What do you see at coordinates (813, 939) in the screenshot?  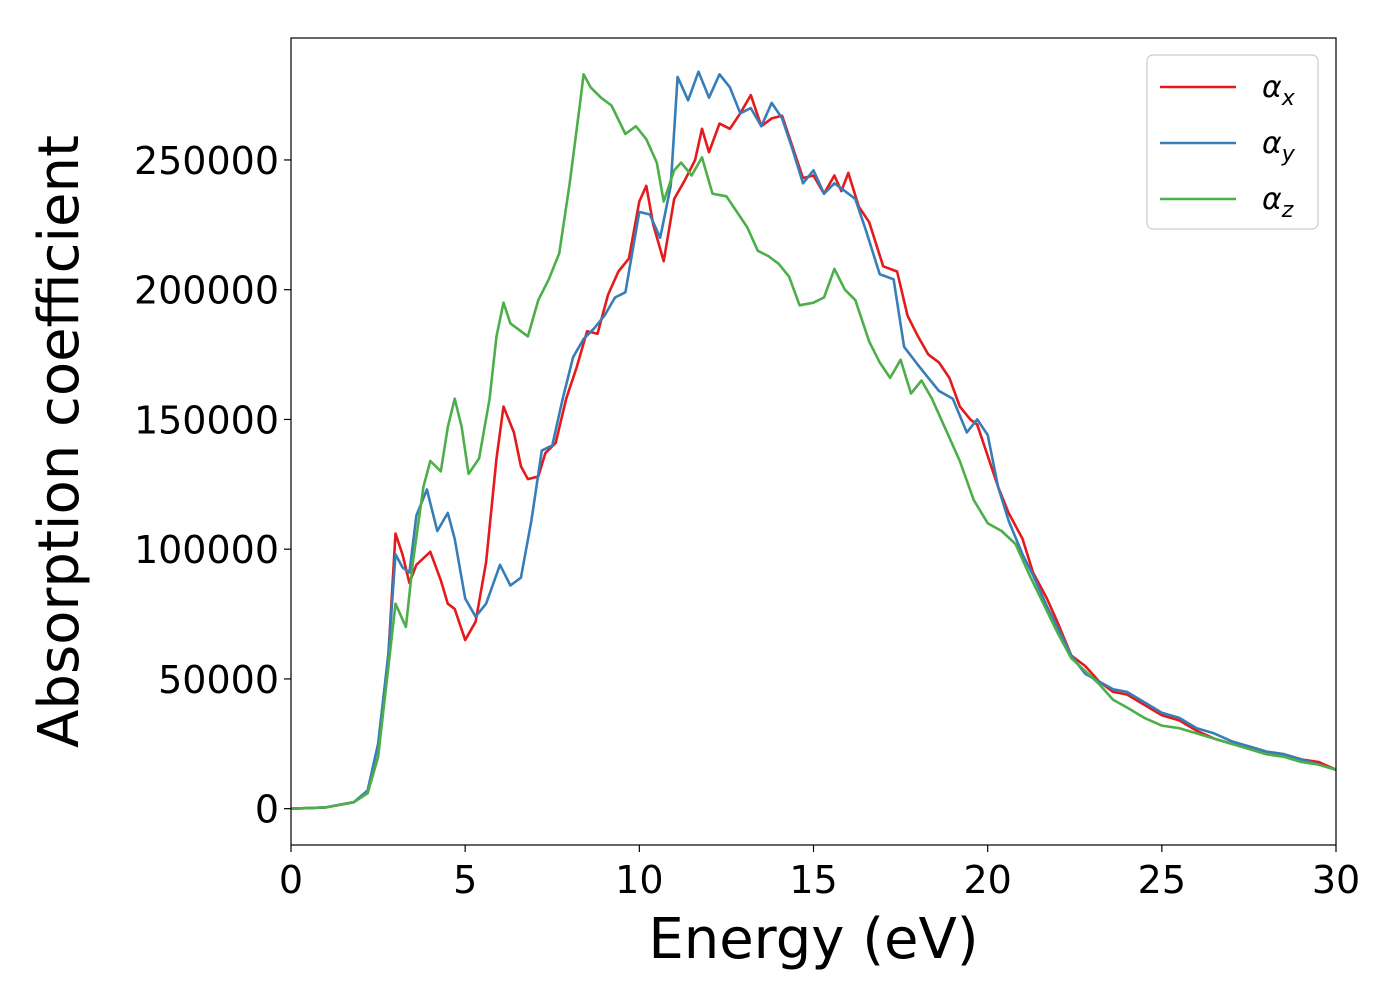 I see `x-axis-title: Energy (eV)` at bounding box center [813, 939].